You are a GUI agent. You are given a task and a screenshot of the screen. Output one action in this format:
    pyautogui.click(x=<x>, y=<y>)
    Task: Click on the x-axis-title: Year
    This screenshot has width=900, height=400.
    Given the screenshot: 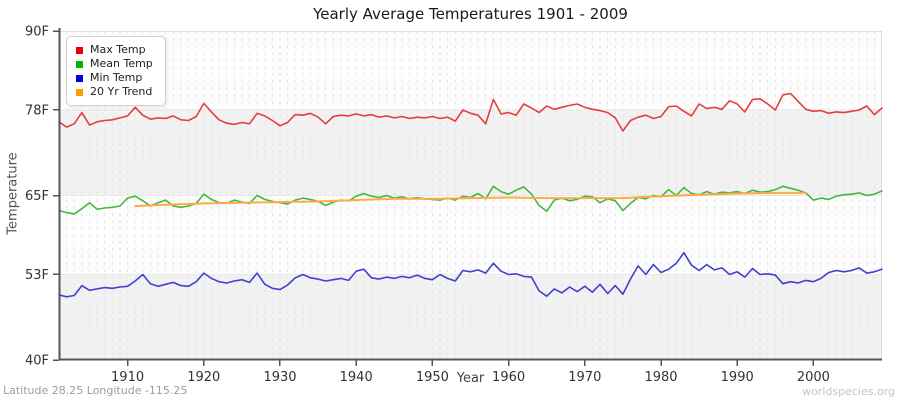 What is the action you would take?
    pyautogui.click(x=470, y=378)
    